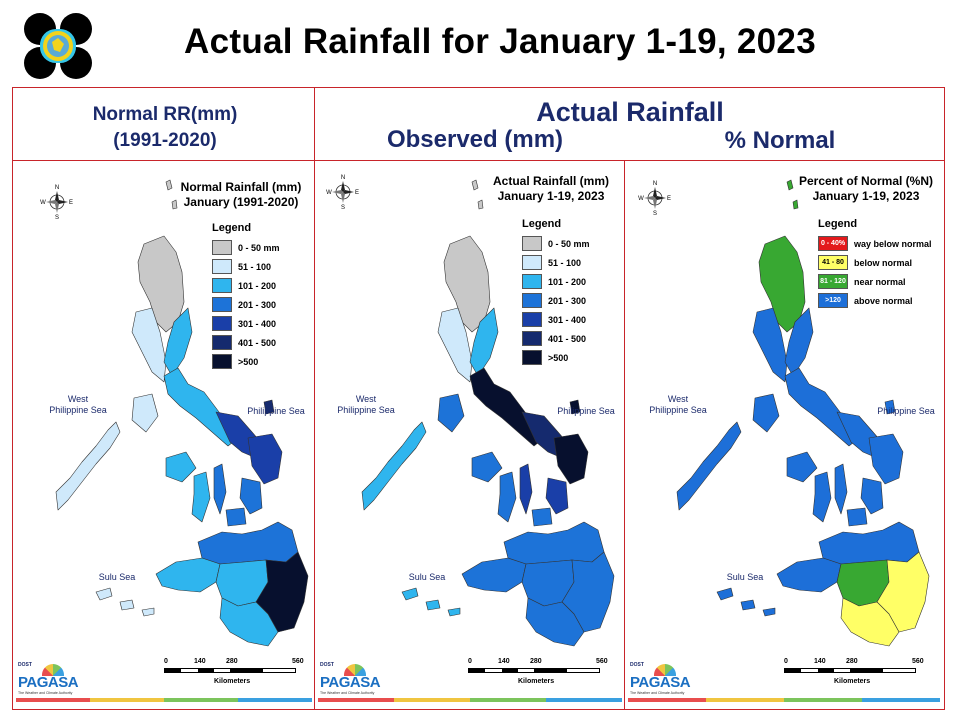  I want to click on legend-item: 81 - 120 near normal, so click(875, 281).